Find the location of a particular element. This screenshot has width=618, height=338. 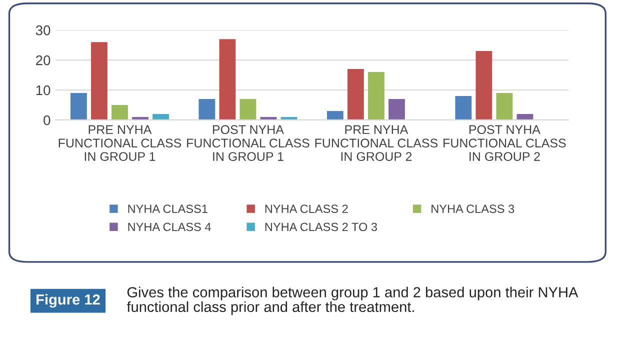

y-tick-label: 10 is located at coordinates (43, 90).